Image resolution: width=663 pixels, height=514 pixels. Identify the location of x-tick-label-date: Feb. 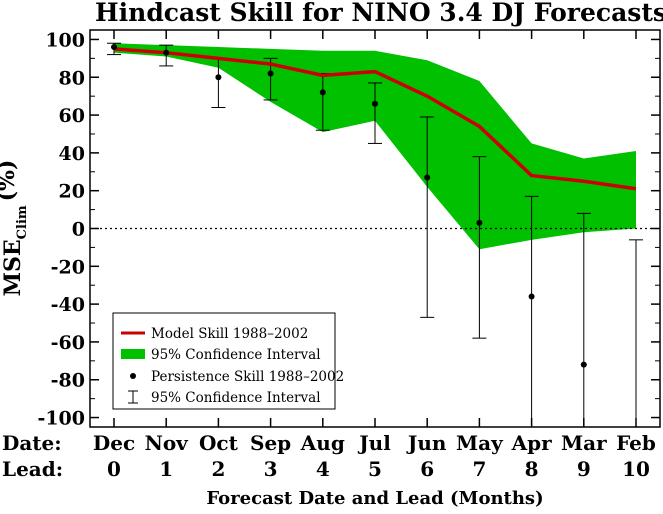
(636, 443).